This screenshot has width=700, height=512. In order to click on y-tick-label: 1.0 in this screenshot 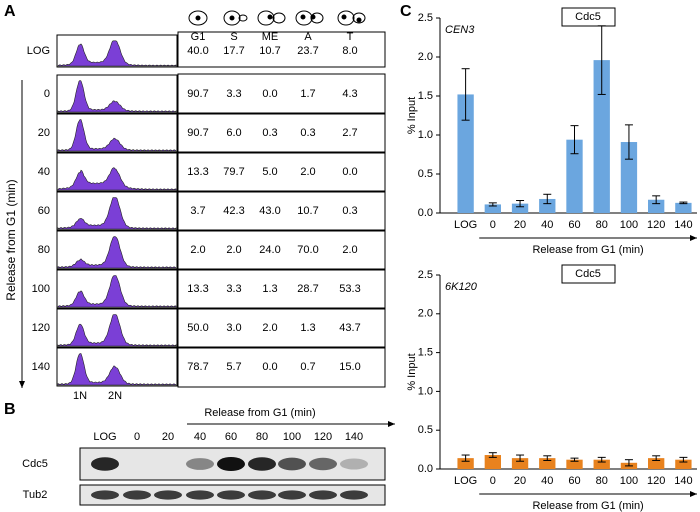, I will do `click(425, 391)`.